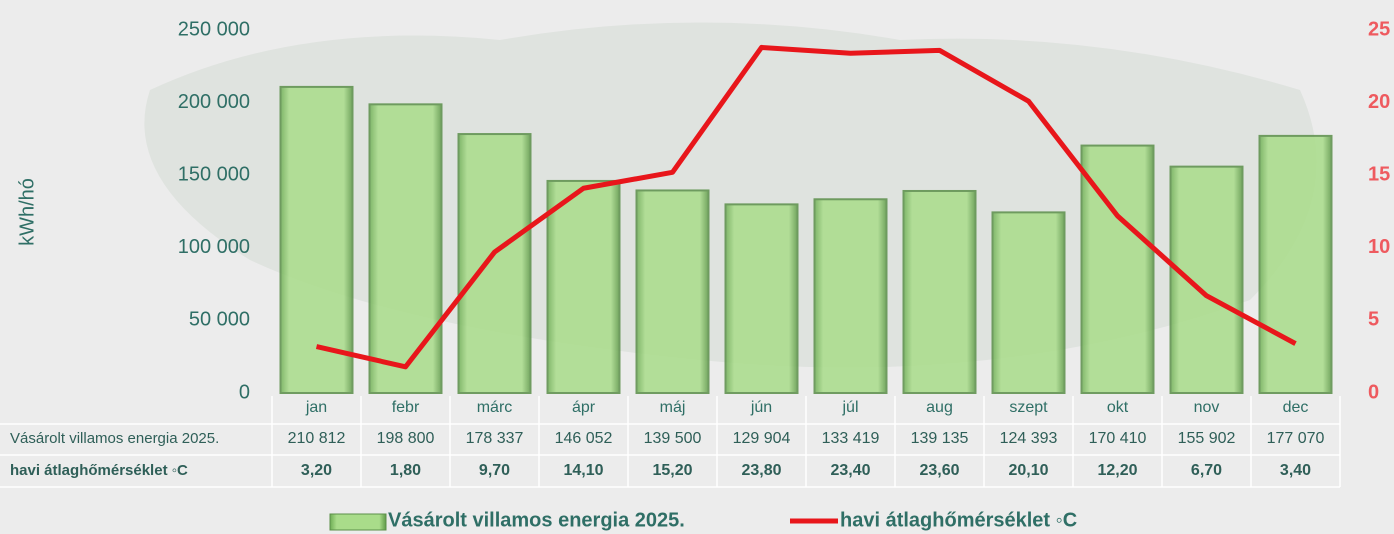  I want to click on table-cell: 198 800, so click(406, 438).